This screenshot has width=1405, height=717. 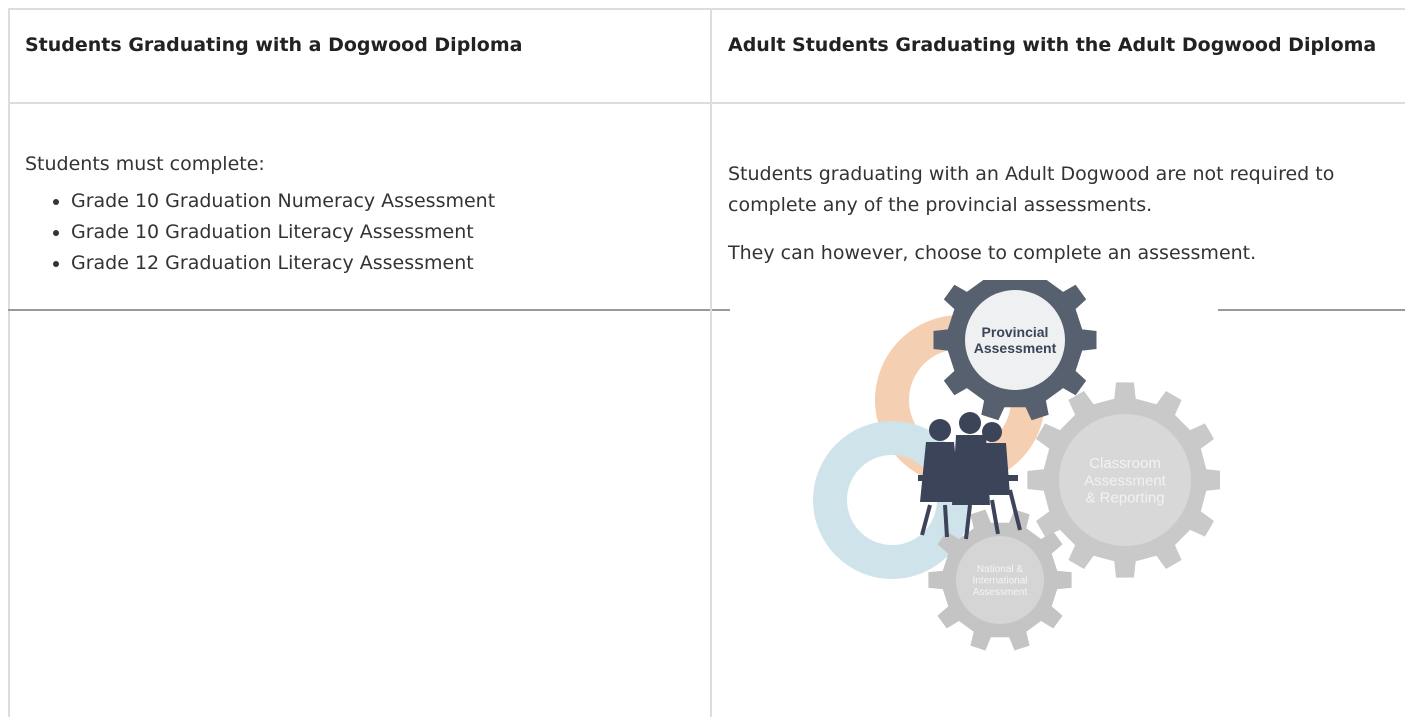 I want to click on gear-label: & Reporting, so click(x=1124, y=498).